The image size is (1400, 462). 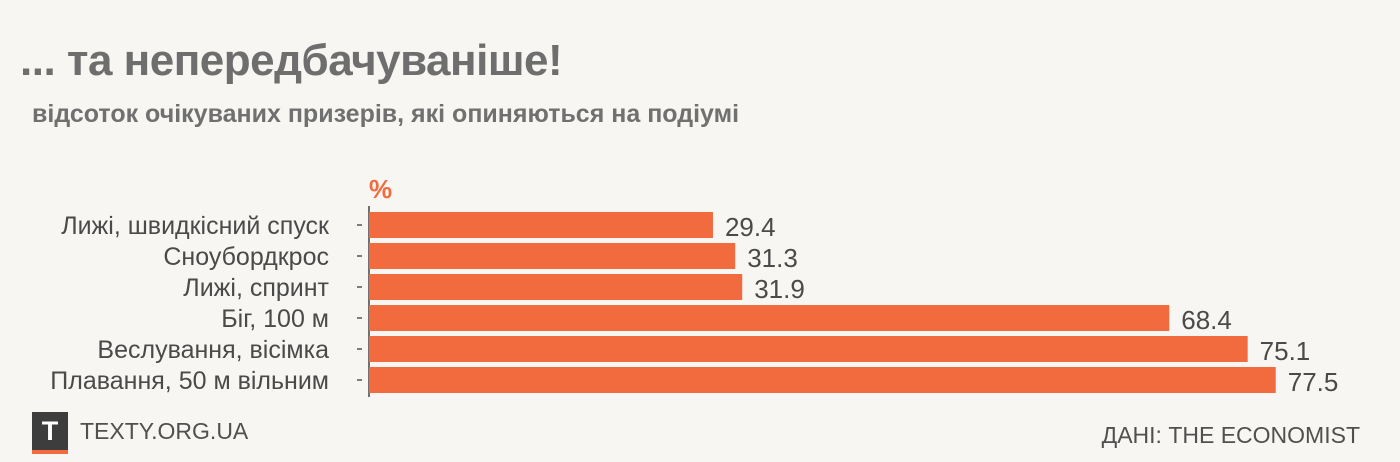 What do you see at coordinates (291, 60) in the screenshot?
I see `chart-title: ... та непередбачуваніше!` at bounding box center [291, 60].